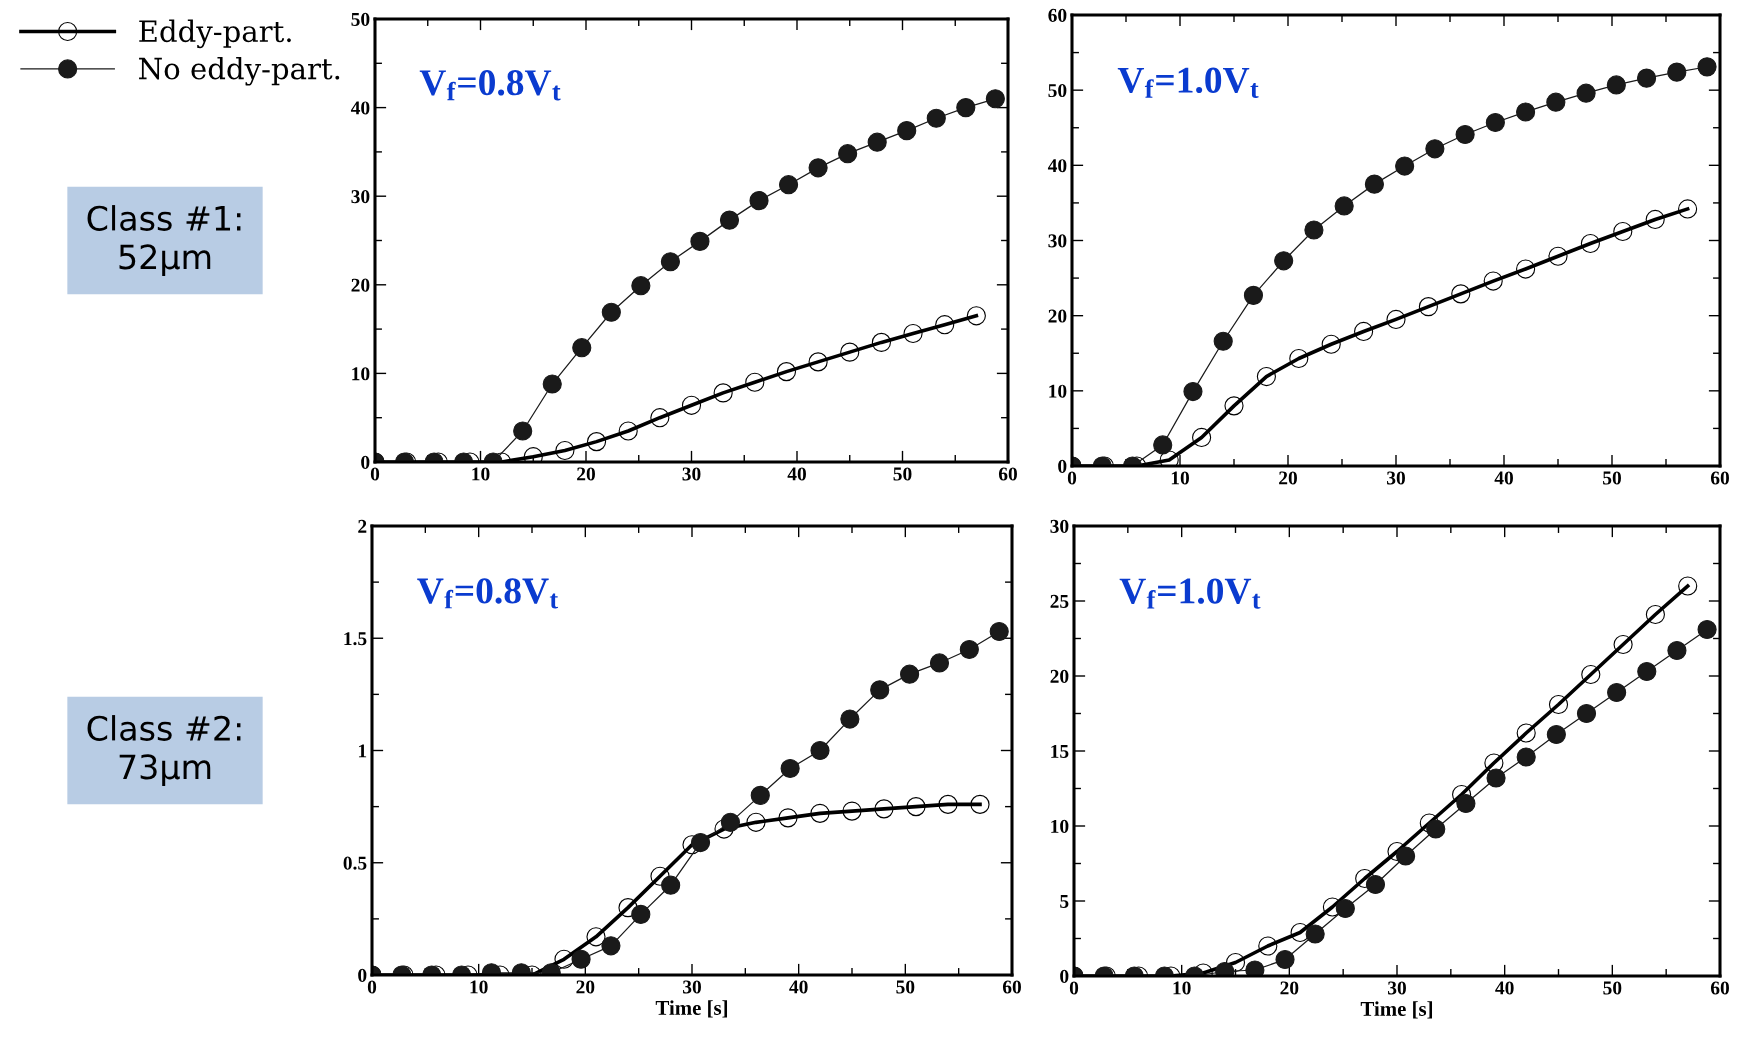 This screenshot has height=1039, width=1740. What do you see at coordinates (1059, 601) in the screenshot?
I see `y-tick-label: 25` at bounding box center [1059, 601].